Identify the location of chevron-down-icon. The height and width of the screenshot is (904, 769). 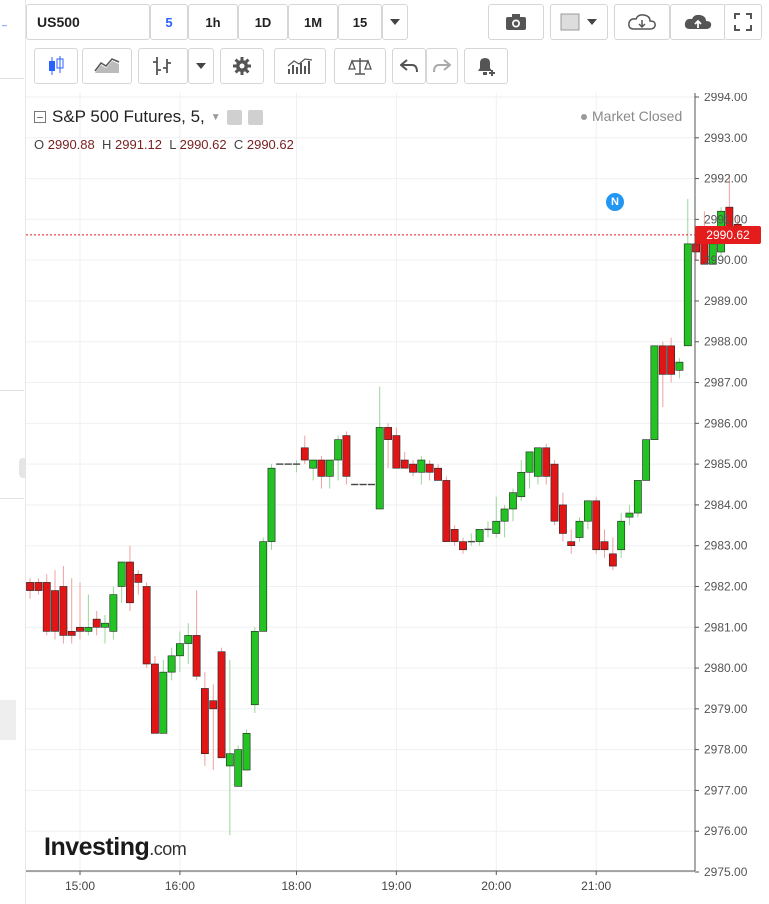
(395, 22).